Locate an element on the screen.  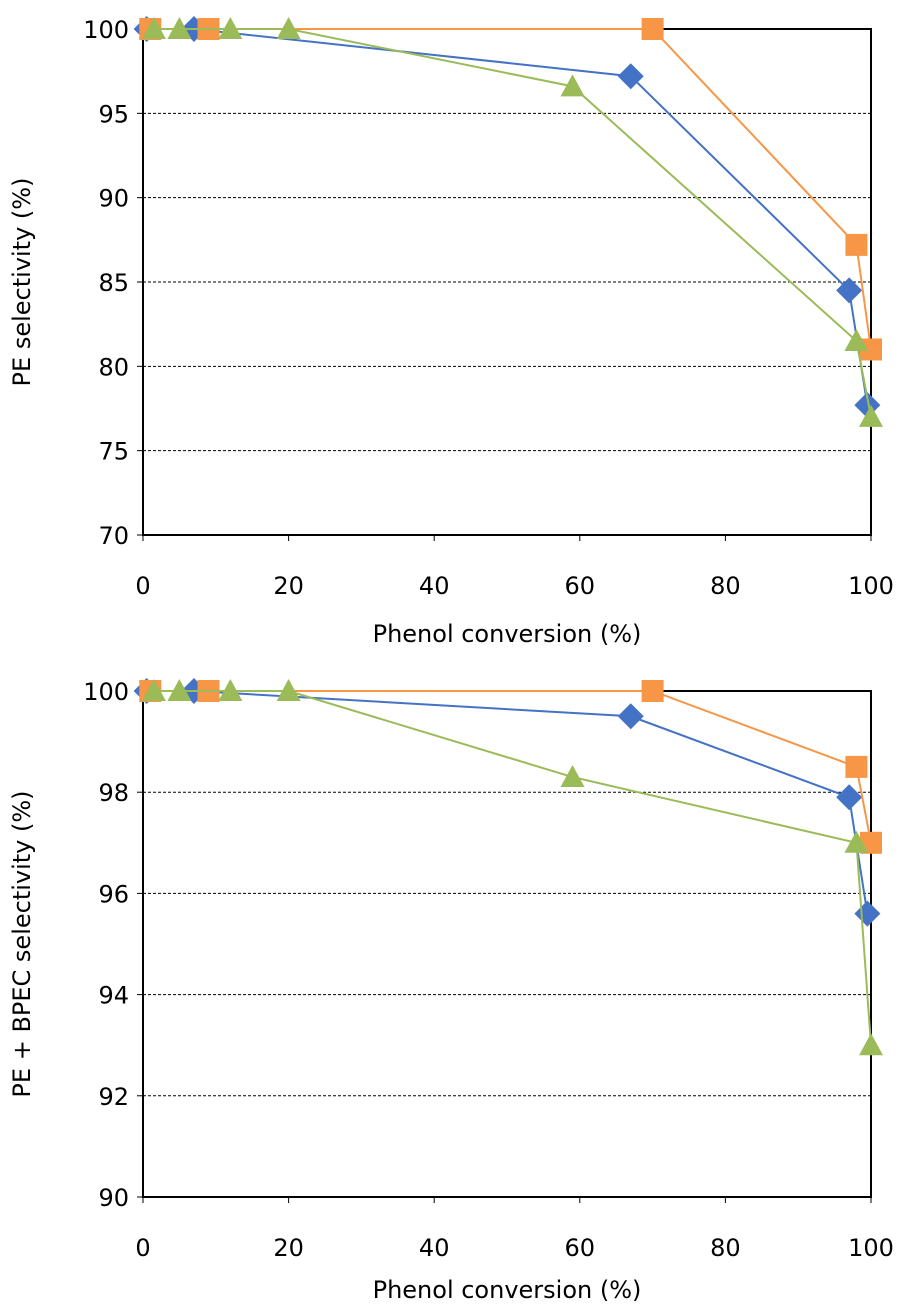
pe-x-axis-title: Phenol conversion (%) is located at coordinates (507, 634).